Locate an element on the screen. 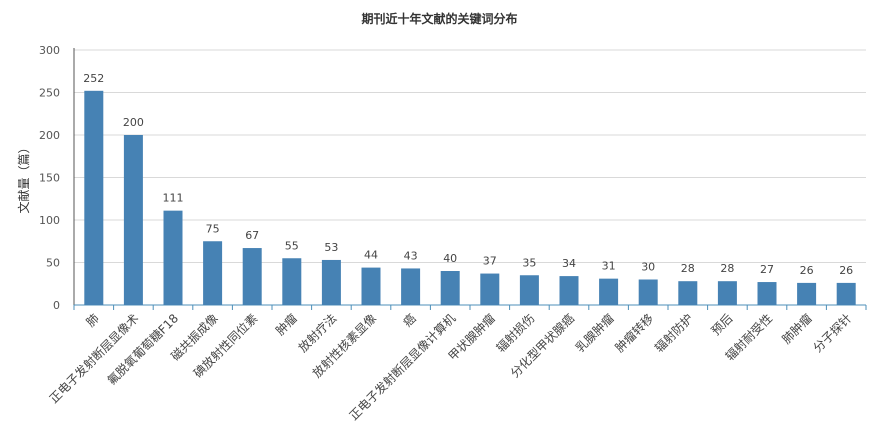 The image size is (879, 440). data-label: 43 is located at coordinates (411, 255).